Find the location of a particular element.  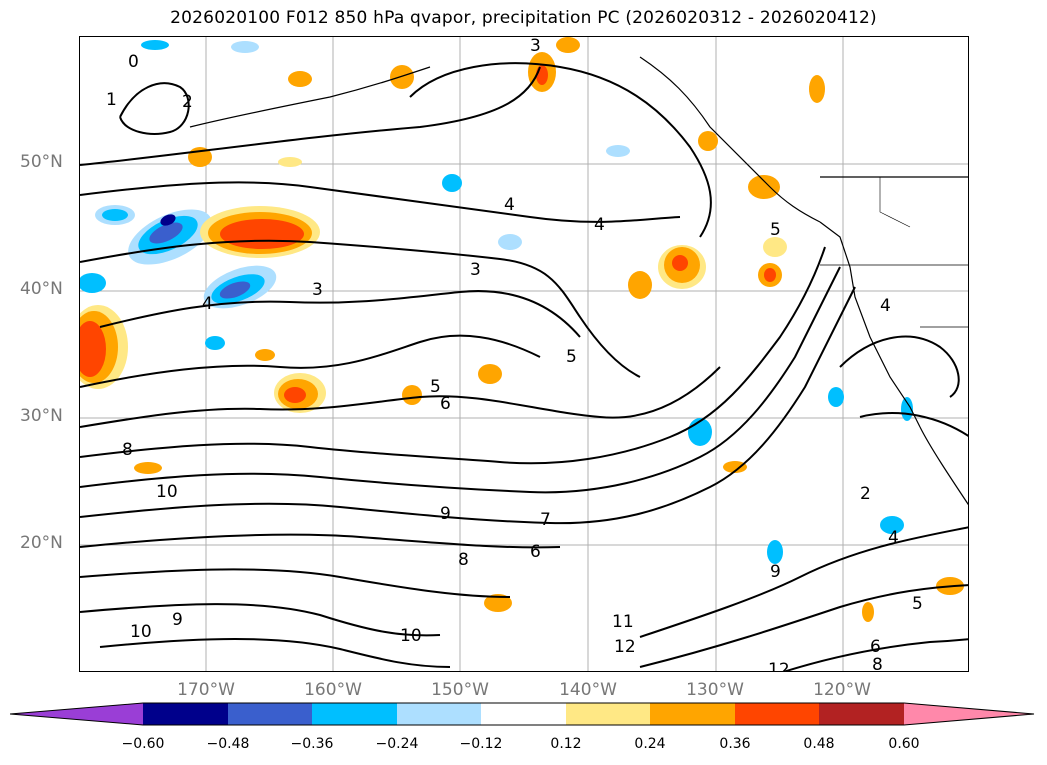

lat-label-20n: 20°N is located at coordinates (41, 543).